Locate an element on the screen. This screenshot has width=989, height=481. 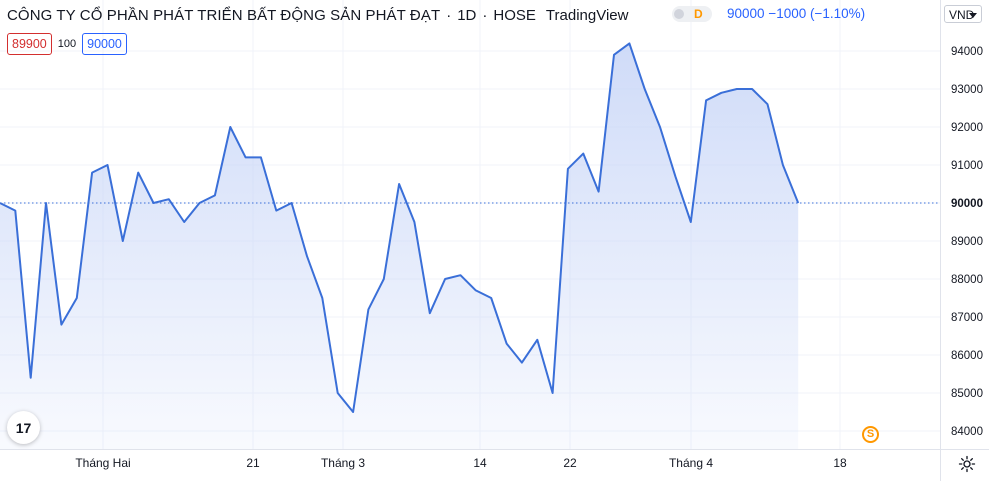
y-tick-label: 93000 is located at coordinates (967, 90).